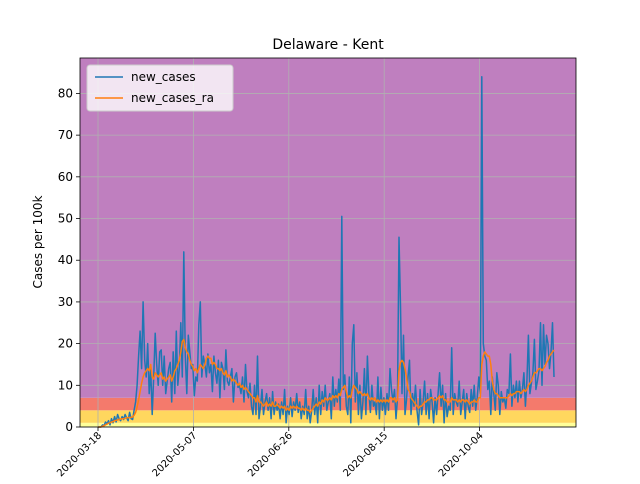 This screenshot has width=640, height=484. Describe the element at coordinates (65, 344) in the screenshot. I see `y-tick-label: 20` at that location.